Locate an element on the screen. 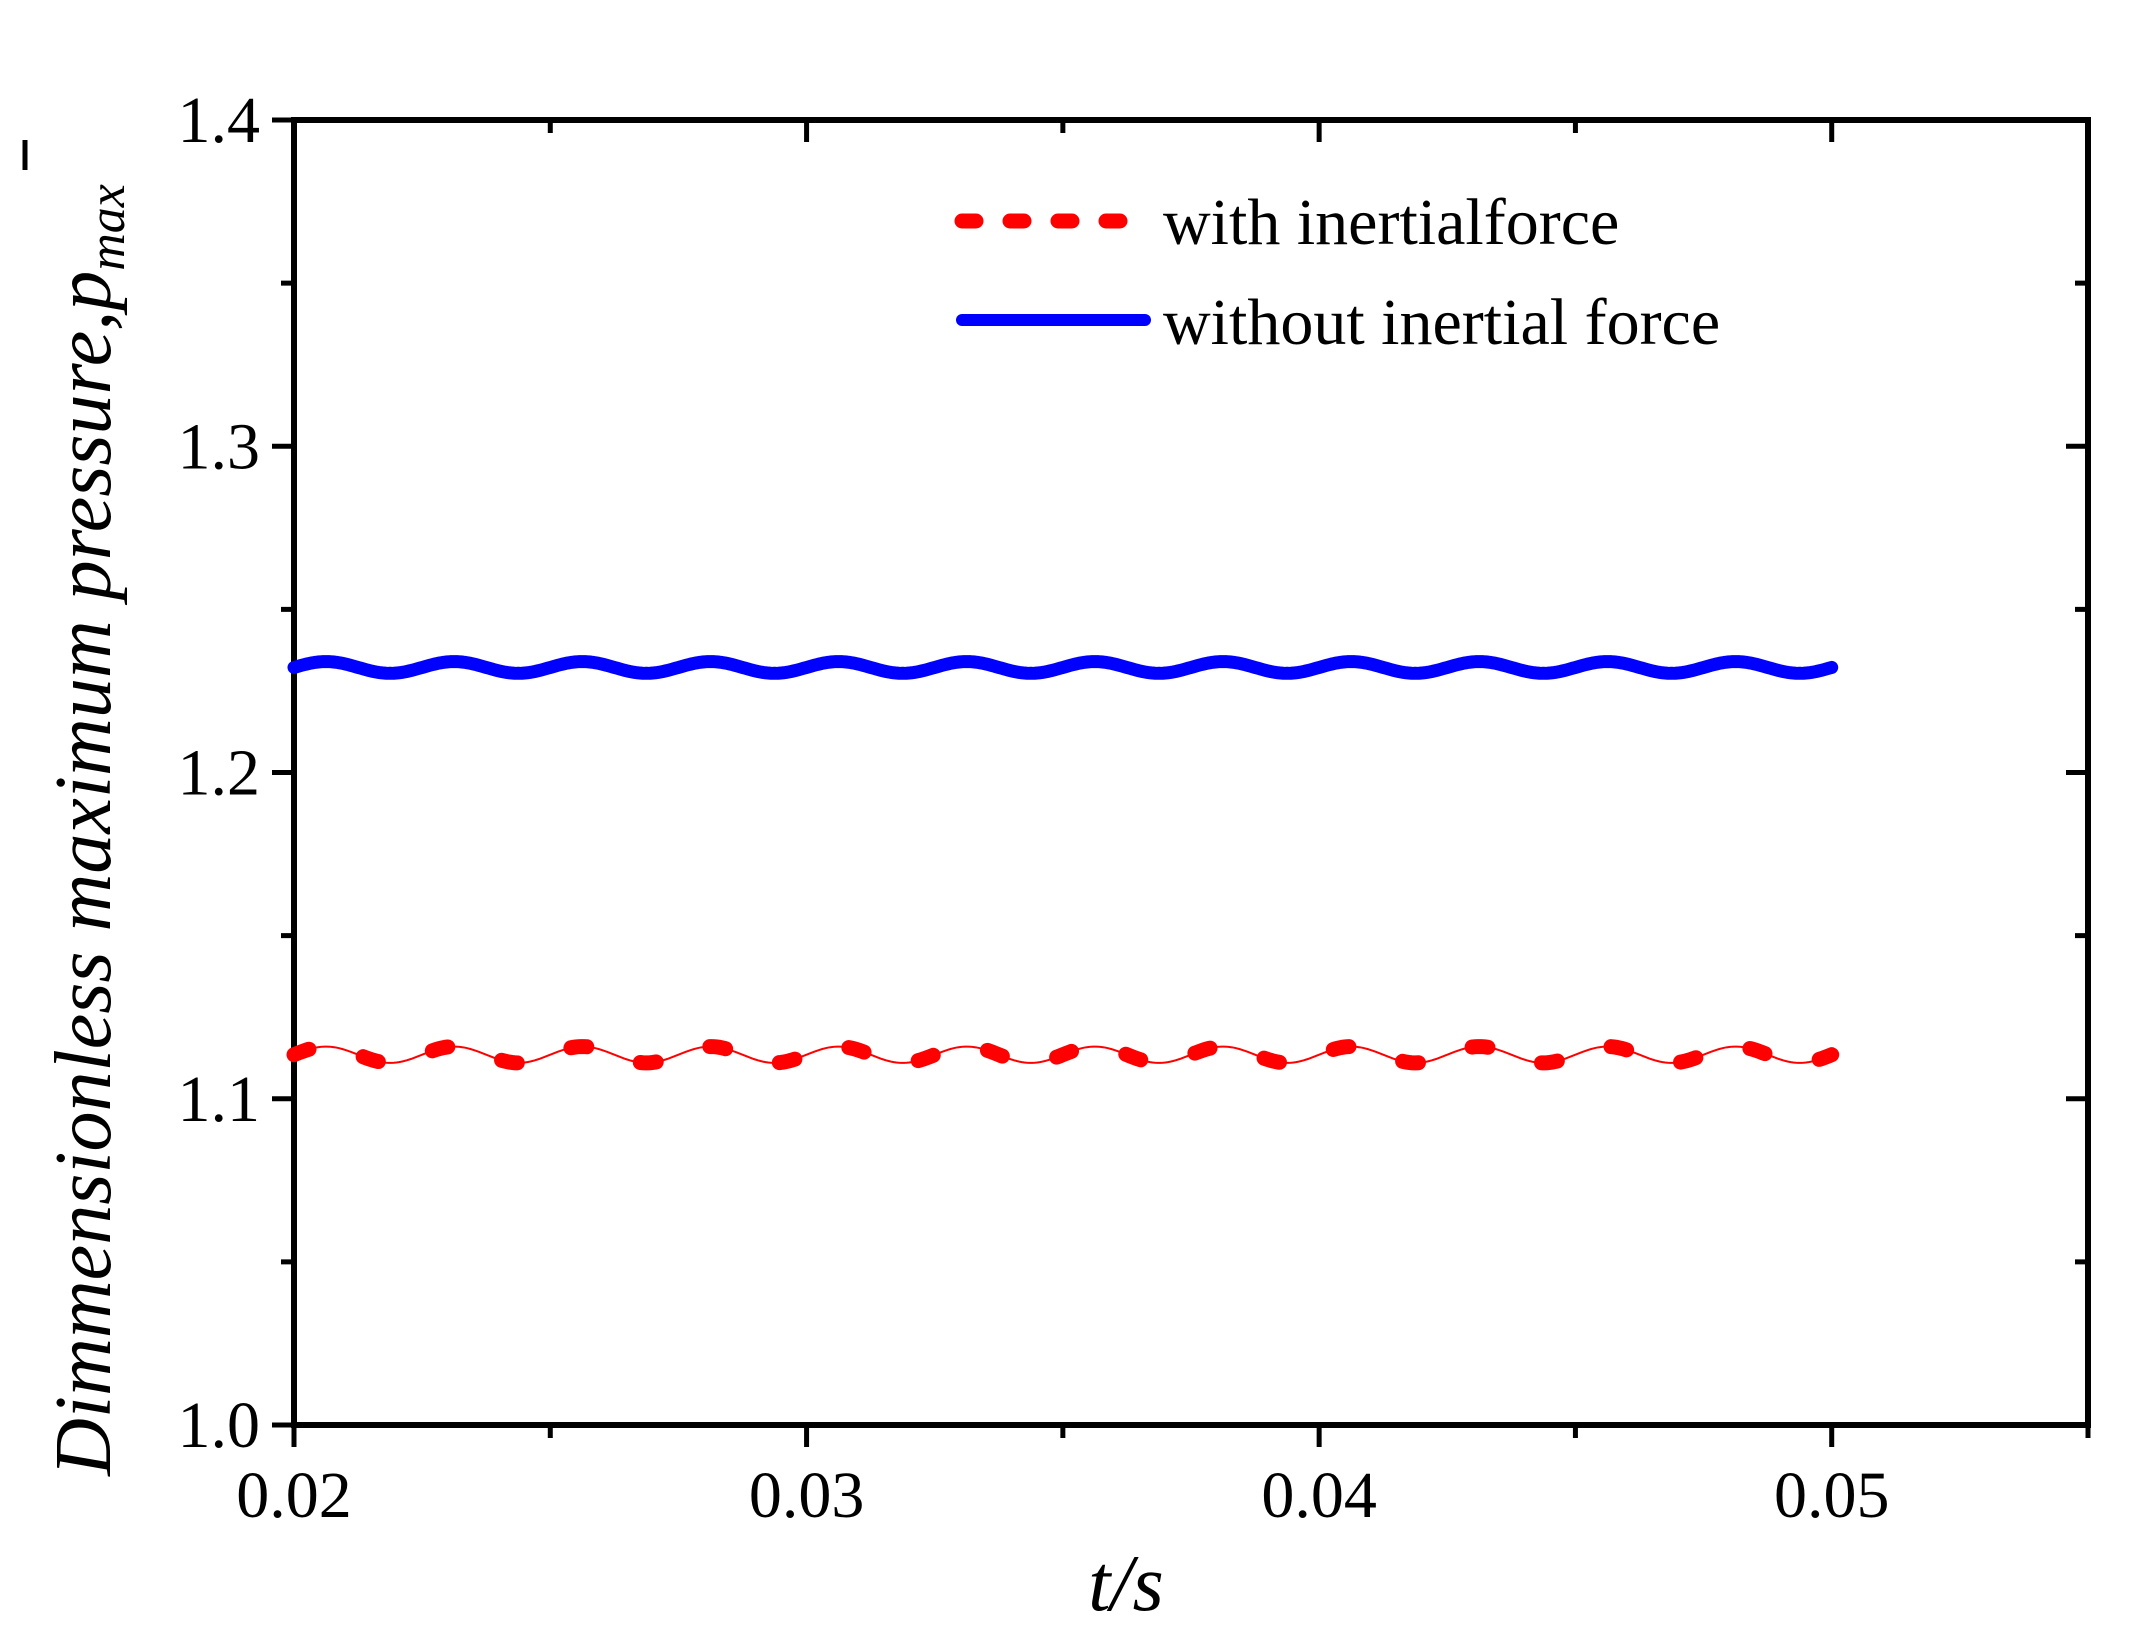  legend-label-with-inertial-force: with inertialforce is located at coordinates (1391, 222).